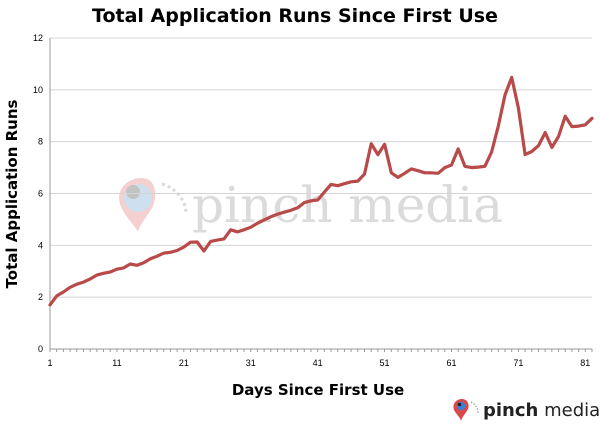 This screenshot has height=424, width=600. Describe the element at coordinates (40, 142) in the screenshot. I see `y-tick-label: 8` at that location.